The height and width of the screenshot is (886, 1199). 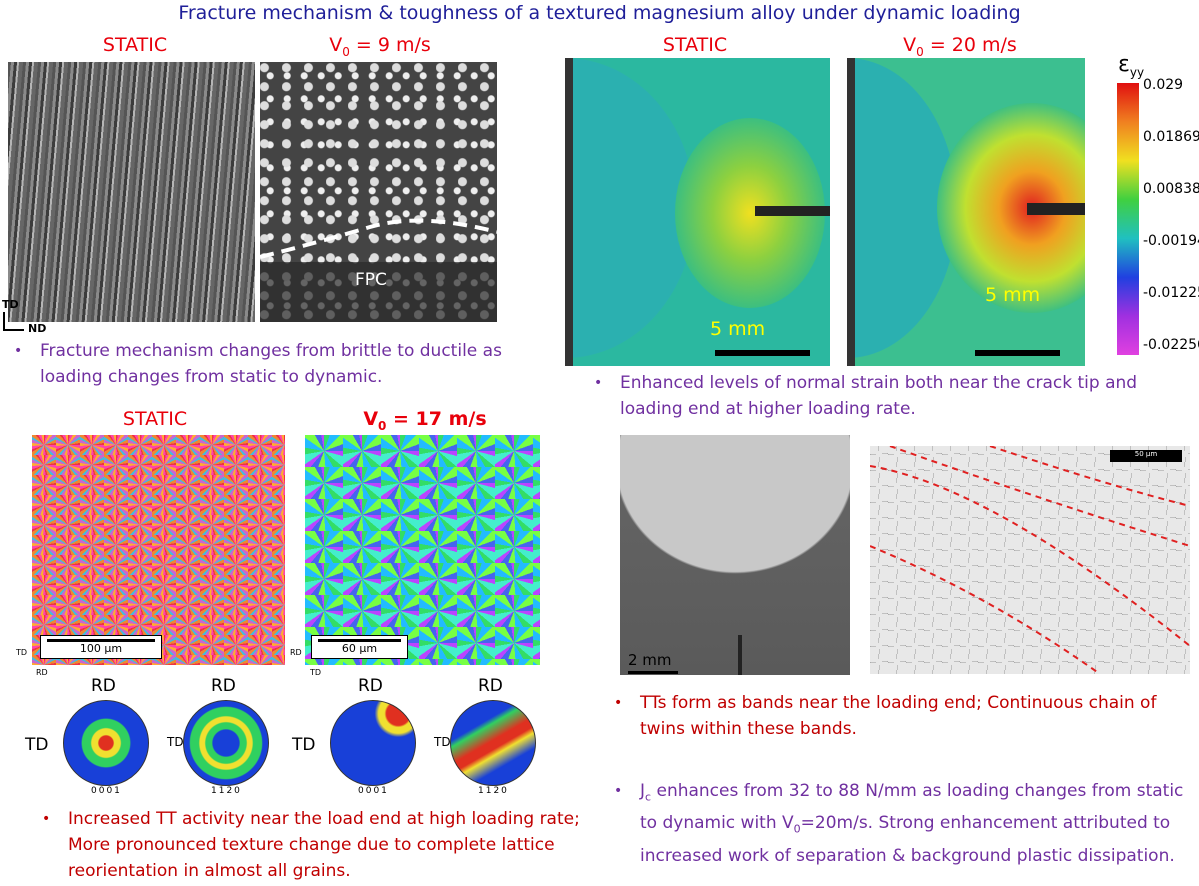 What do you see at coordinates (648, 797) in the screenshot?
I see `text: c` at bounding box center [648, 797].